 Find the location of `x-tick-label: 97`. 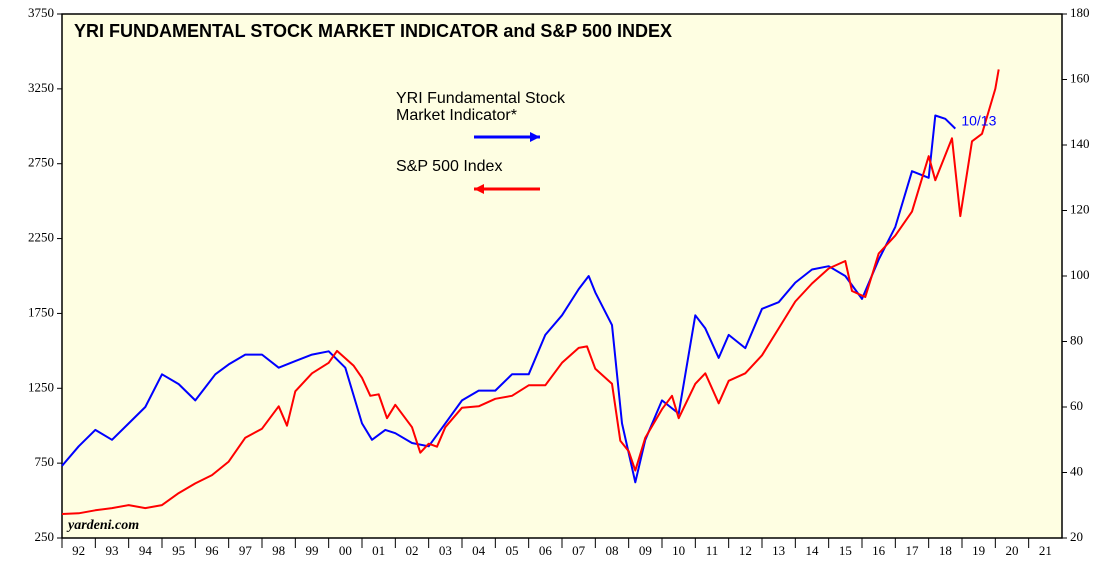

x-tick-label: 97 is located at coordinates (246, 550).